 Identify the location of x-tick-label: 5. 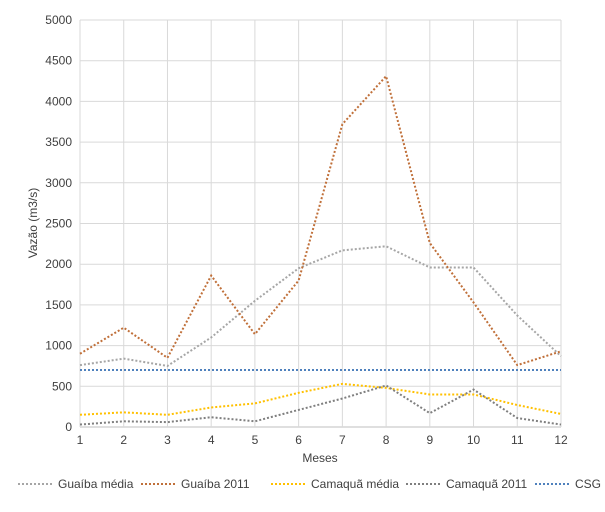
(255, 440).